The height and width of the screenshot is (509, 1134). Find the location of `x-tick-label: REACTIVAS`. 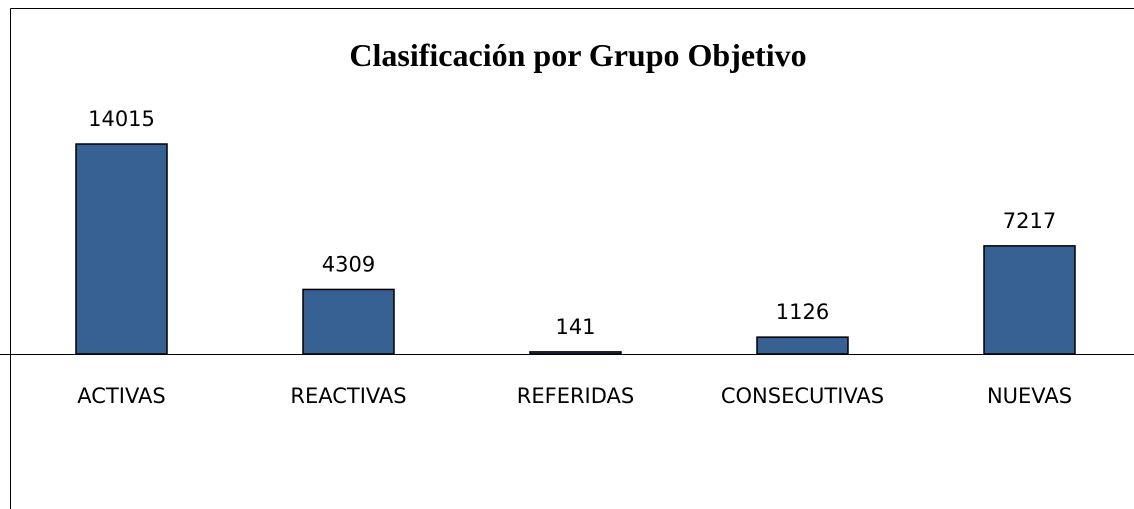

x-tick-label: REACTIVAS is located at coordinates (348, 396).